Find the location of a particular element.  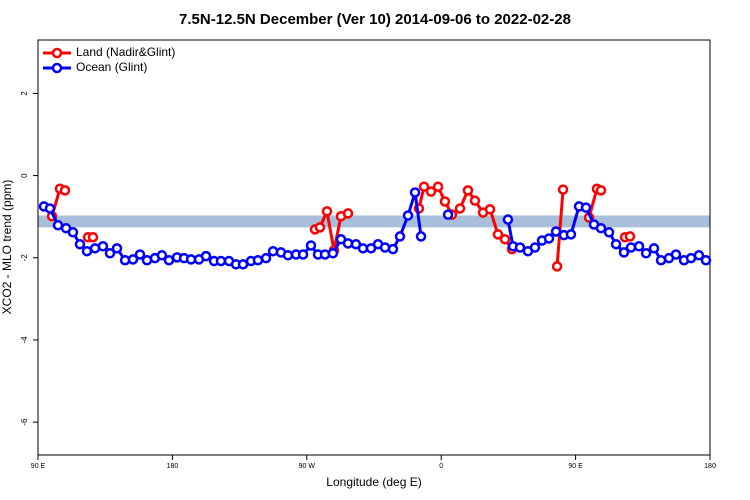

legend-label: Ocean (Glint) is located at coordinates (111, 67).